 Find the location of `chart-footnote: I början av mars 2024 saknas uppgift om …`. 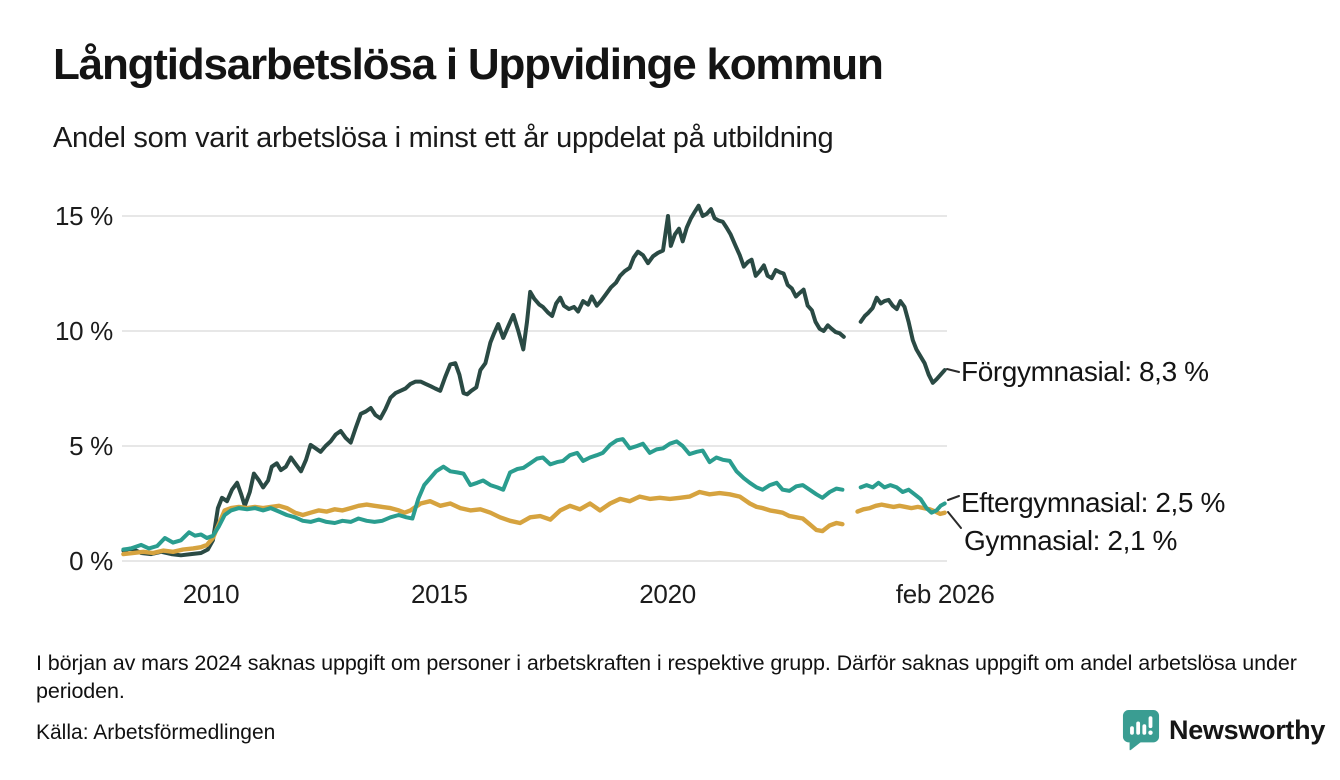

chart-footnote: I början av mars 2024 saknas uppgift om … is located at coordinates (666, 677).